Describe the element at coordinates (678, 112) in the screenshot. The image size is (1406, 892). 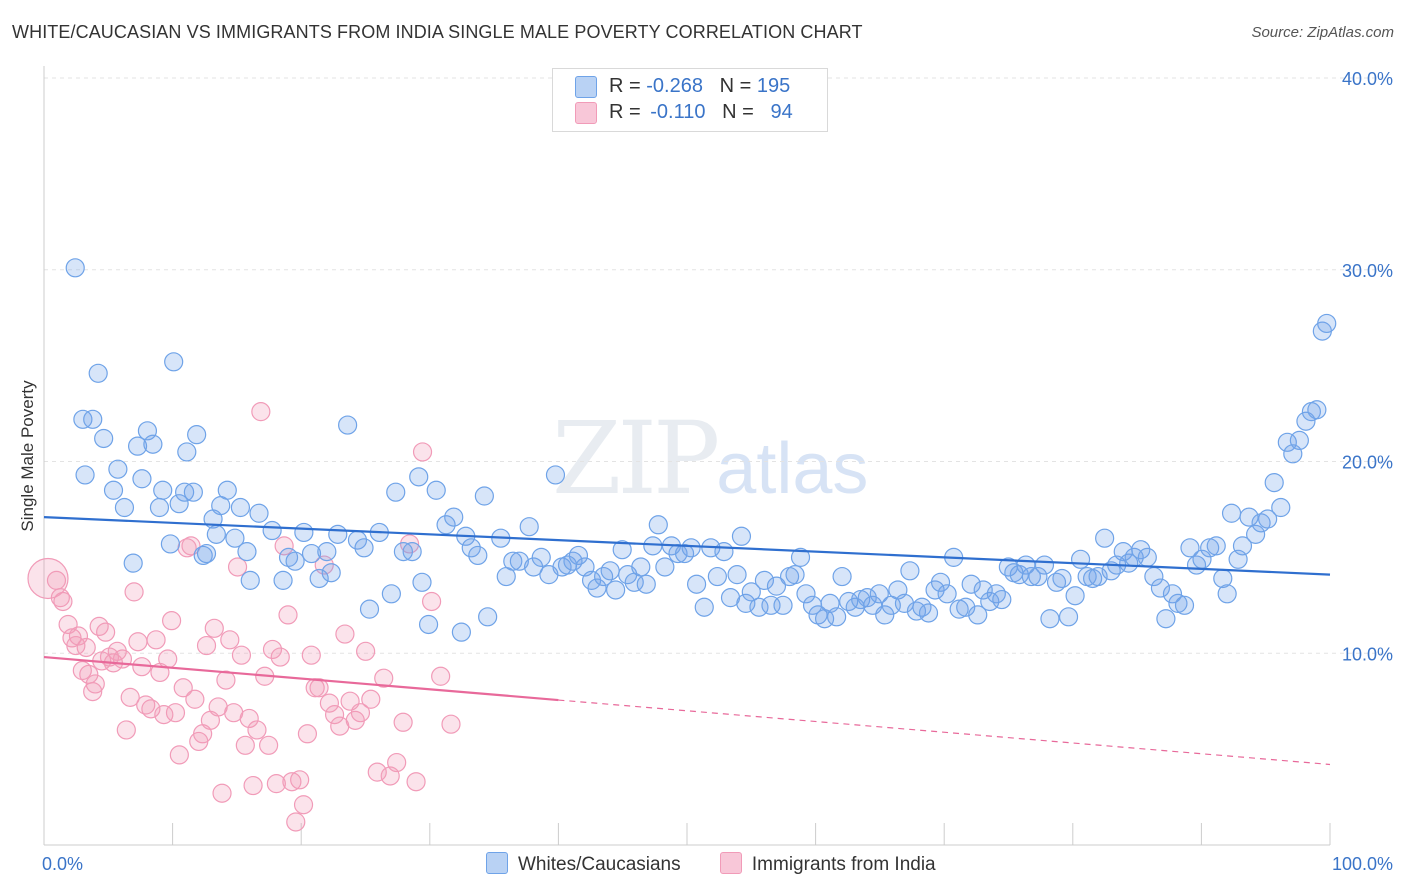
I see `legend-r-value-pink: -0.110` at that location.